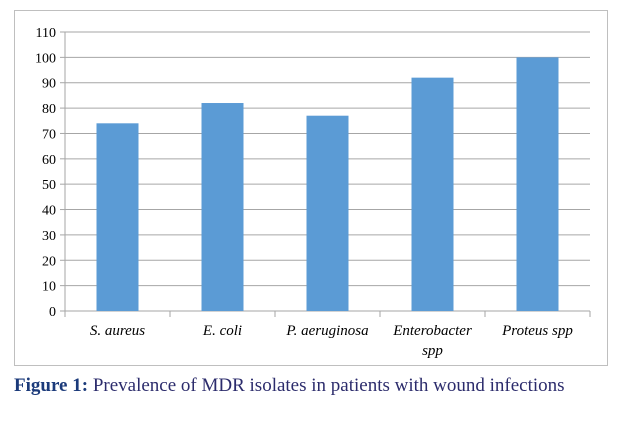  I want to click on x-category-label-line: Proteus spp, so click(537, 331).